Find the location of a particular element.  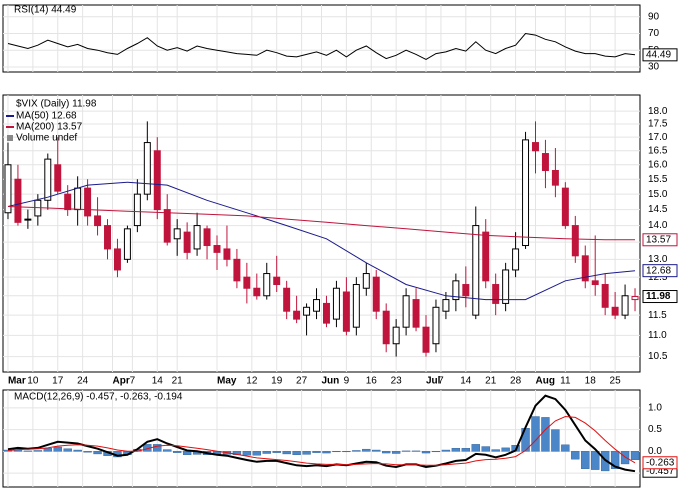

y-tick-label: 18.0 is located at coordinates (658, 111).